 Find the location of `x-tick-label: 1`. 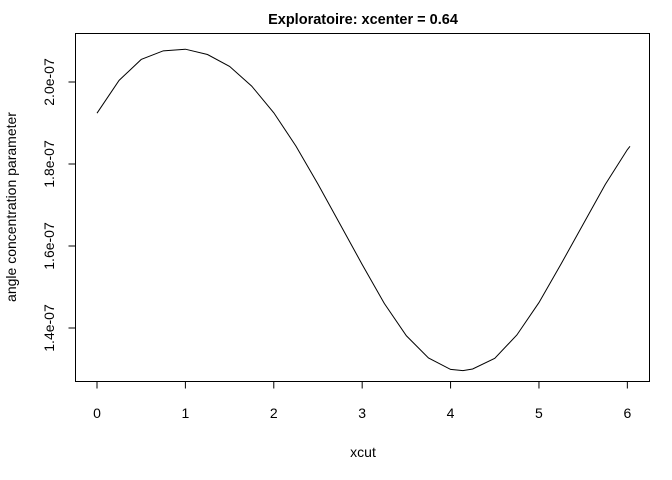

x-tick-label: 1 is located at coordinates (185, 413).